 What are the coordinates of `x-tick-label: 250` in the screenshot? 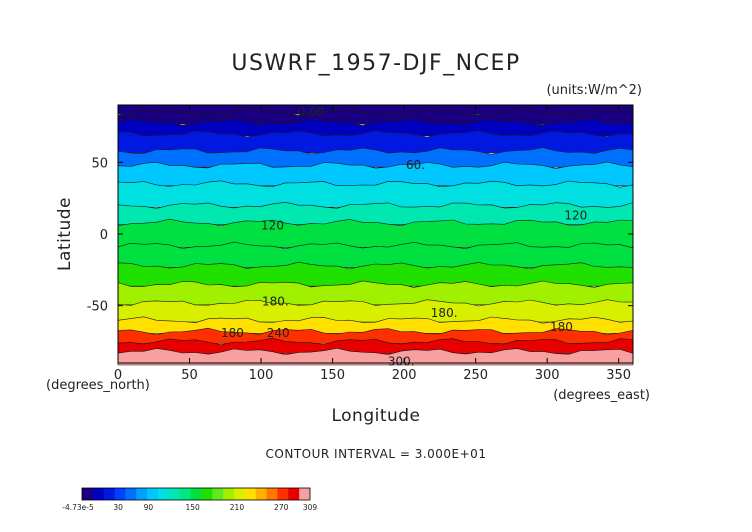 It's located at (475, 375).